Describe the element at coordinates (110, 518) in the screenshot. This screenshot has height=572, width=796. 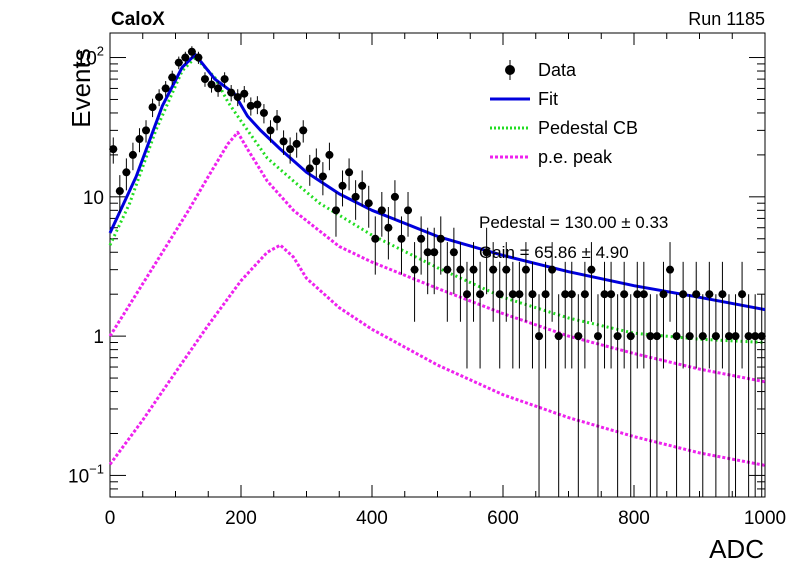
I see `x-tick-label: 0` at that location.